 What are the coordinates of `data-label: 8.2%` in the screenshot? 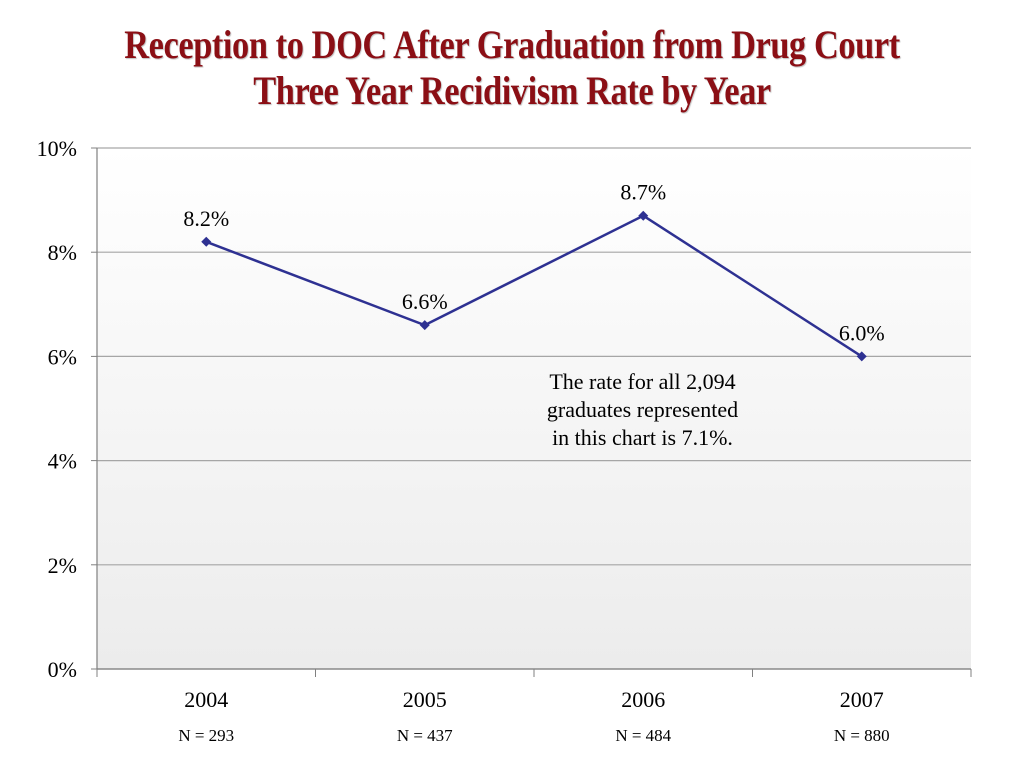 It's located at (206, 218).